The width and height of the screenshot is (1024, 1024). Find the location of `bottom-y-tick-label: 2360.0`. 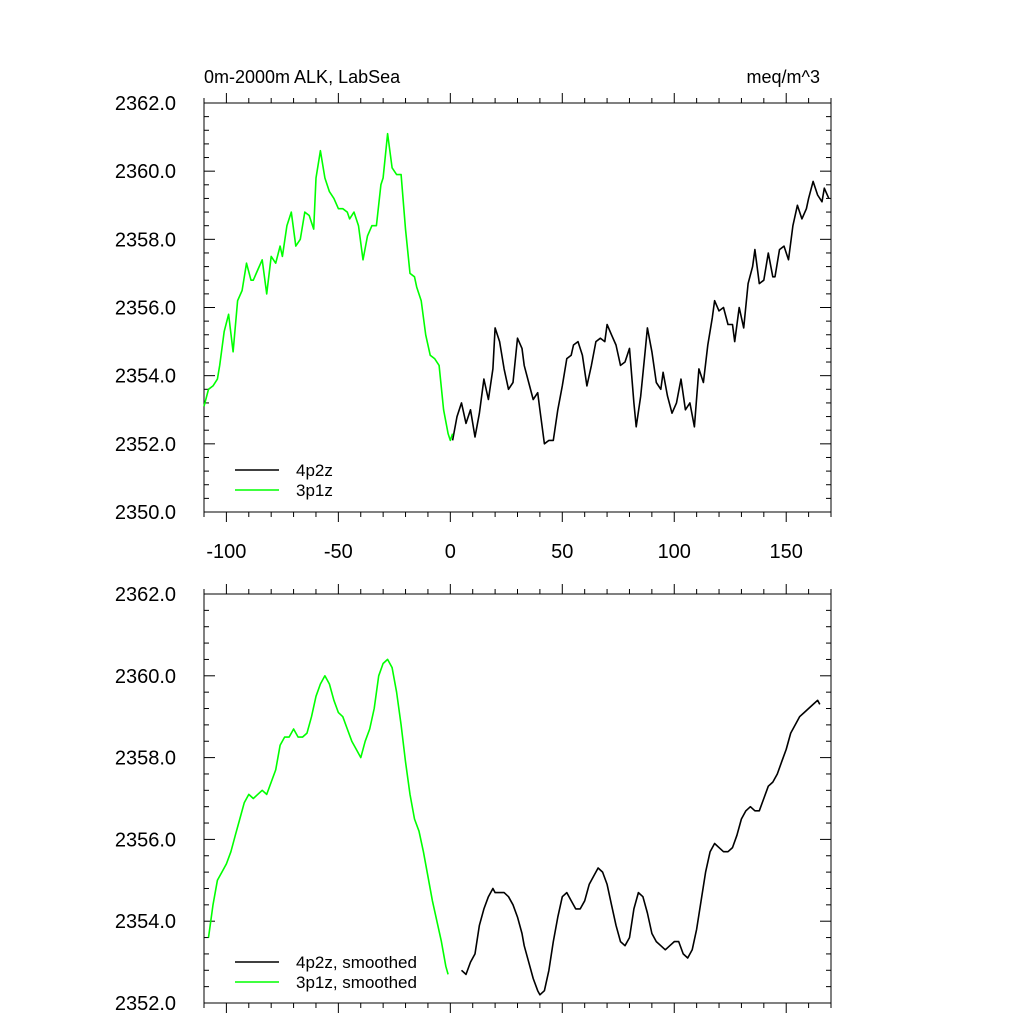

bottom-y-tick-label: 2360.0 is located at coordinates (145, 677).